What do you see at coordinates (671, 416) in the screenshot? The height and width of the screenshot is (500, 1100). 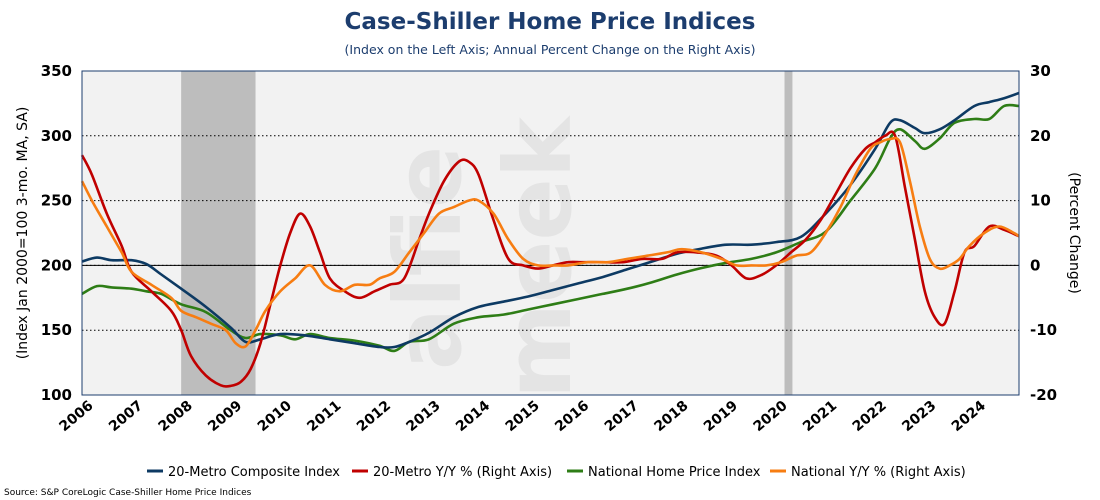 I see `x-tick-label-12: 2018` at bounding box center [671, 416].